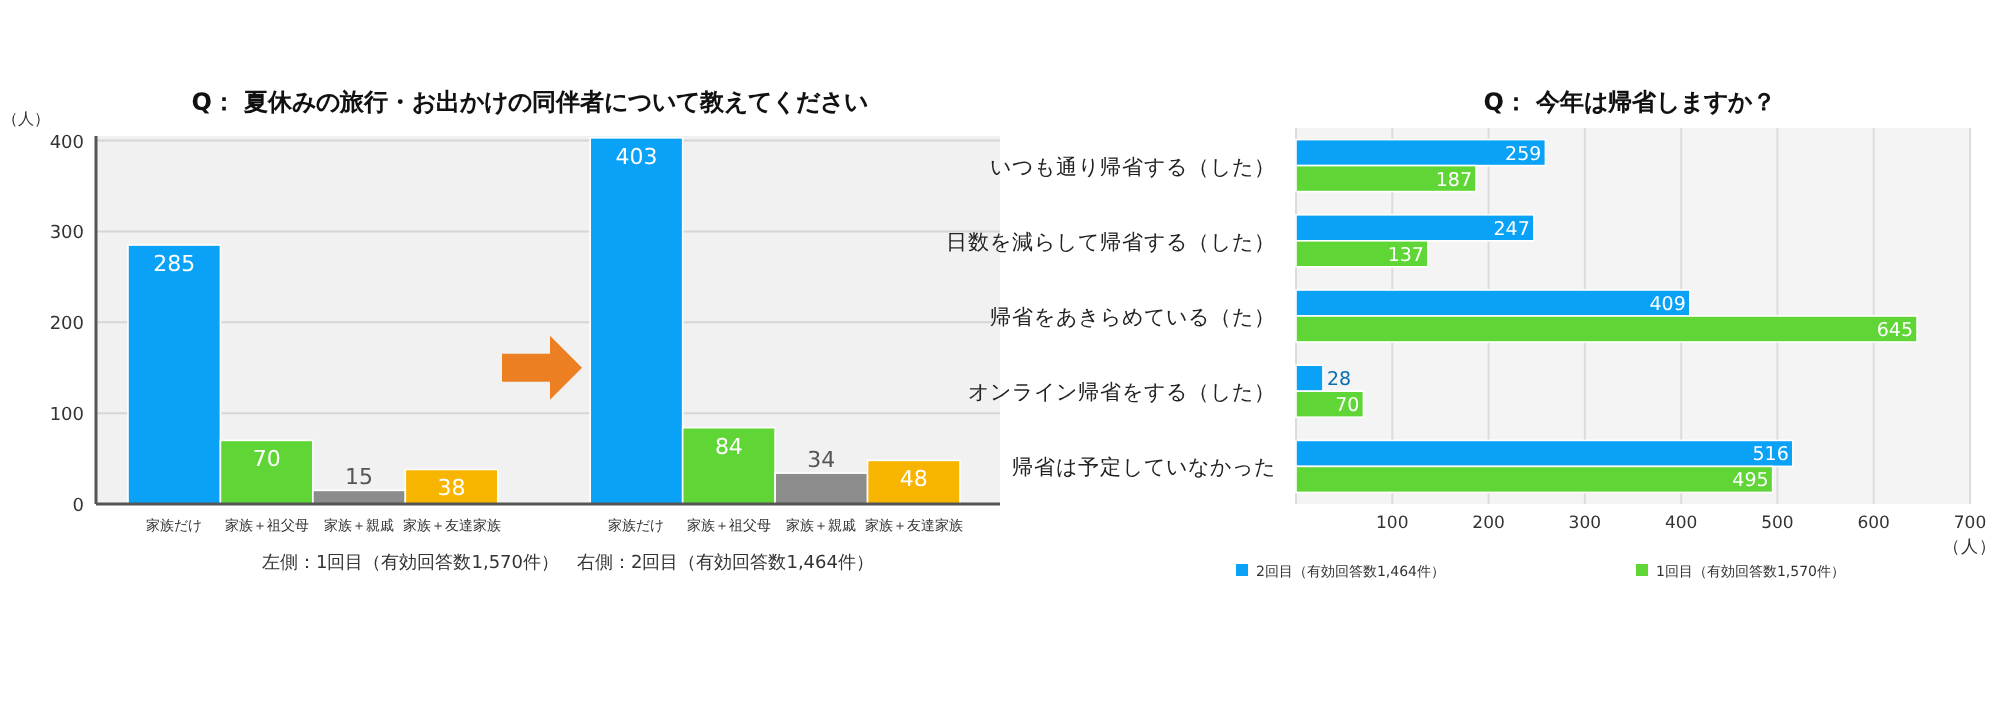  Describe the element at coordinates (1392, 524) in the screenshot. I see `x-tick-label: 100` at that location.